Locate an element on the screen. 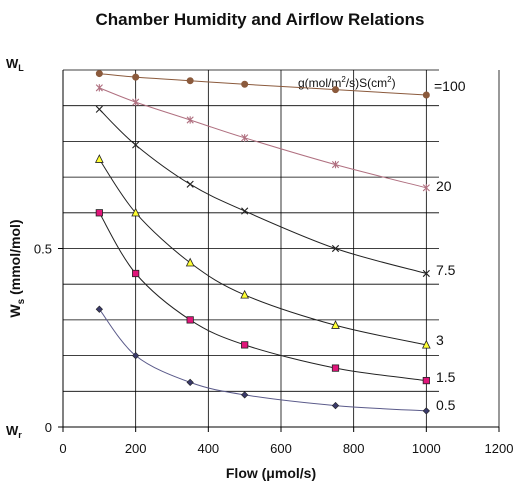 The width and height of the screenshot is (520, 485). series-label: 7.5 is located at coordinates (446, 270).